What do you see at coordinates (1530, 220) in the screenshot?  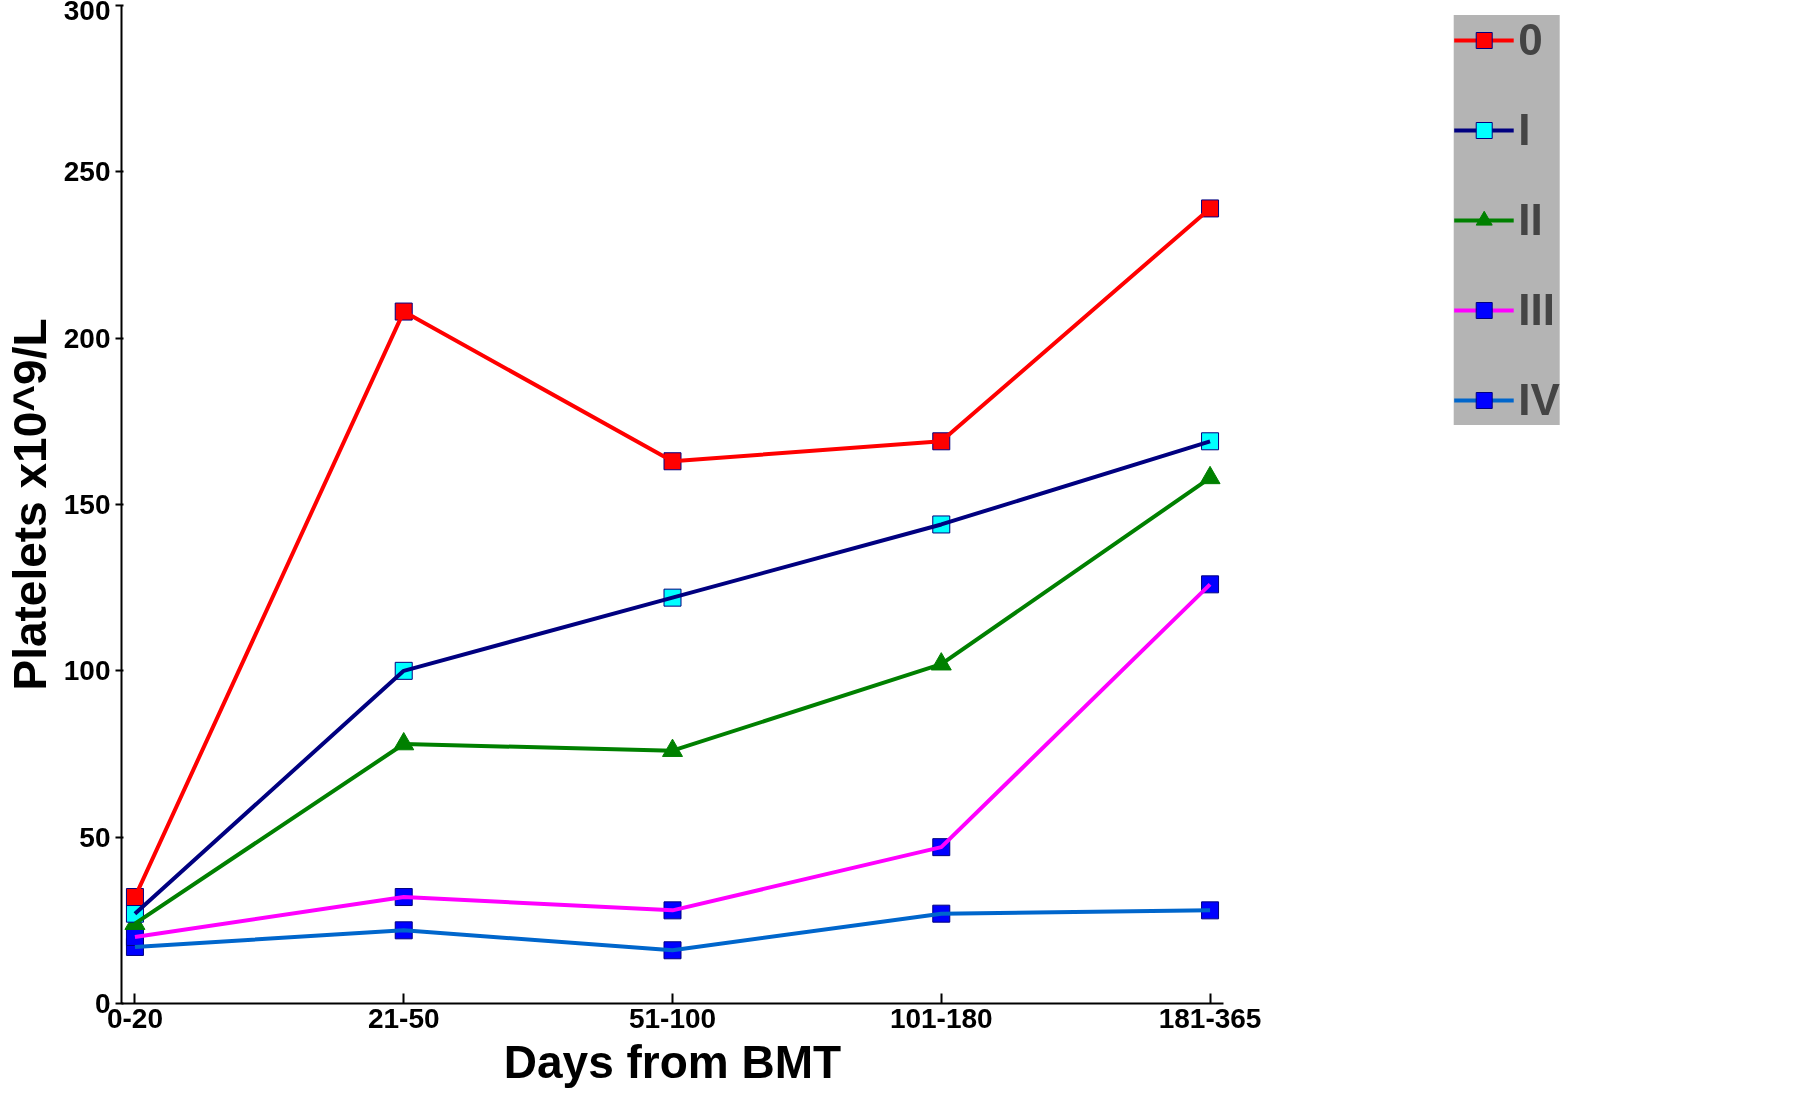 I see `legend-label: II` at bounding box center [1530, 220].